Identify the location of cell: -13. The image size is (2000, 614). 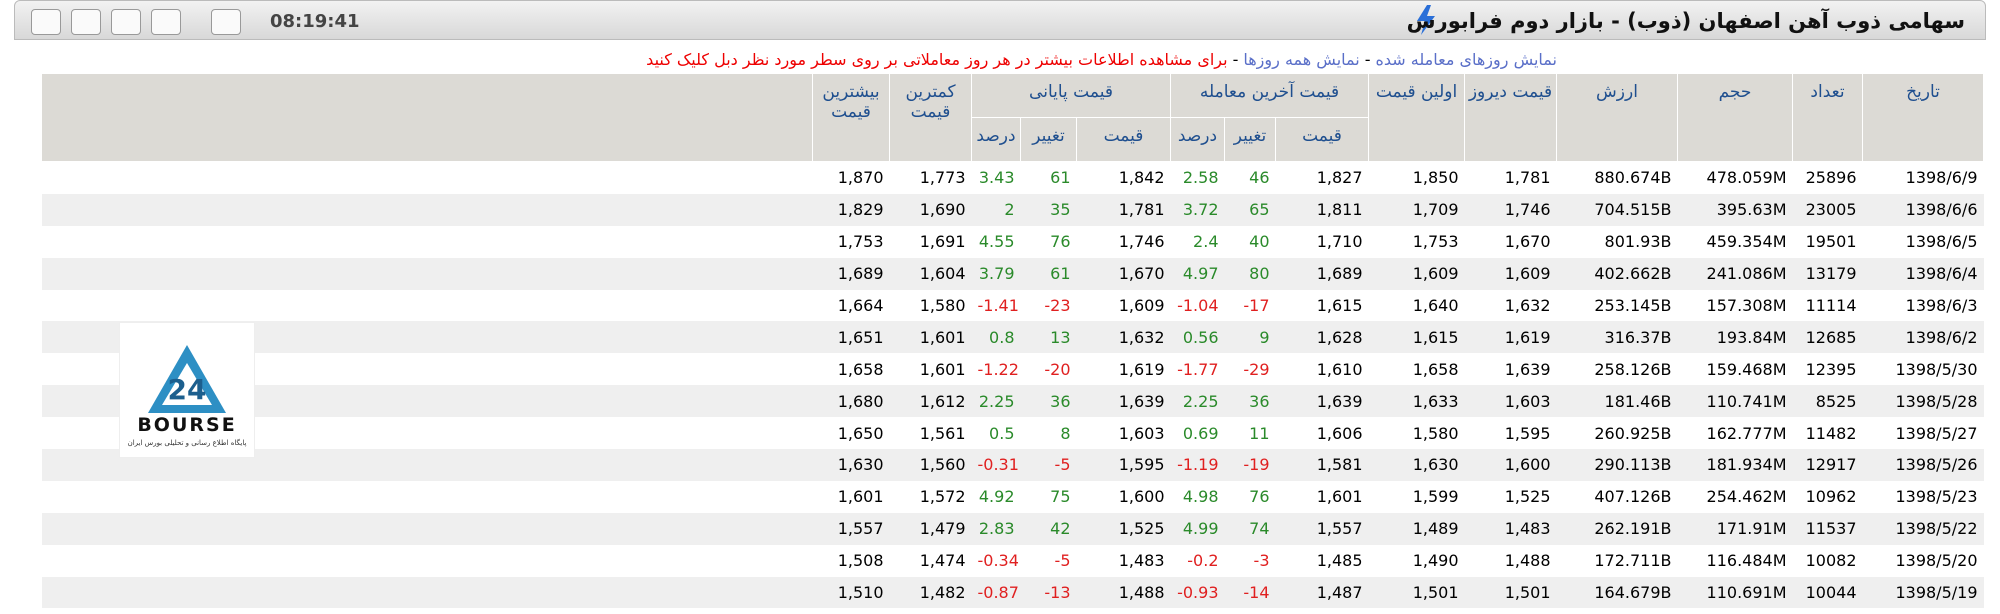
(1057, 593).